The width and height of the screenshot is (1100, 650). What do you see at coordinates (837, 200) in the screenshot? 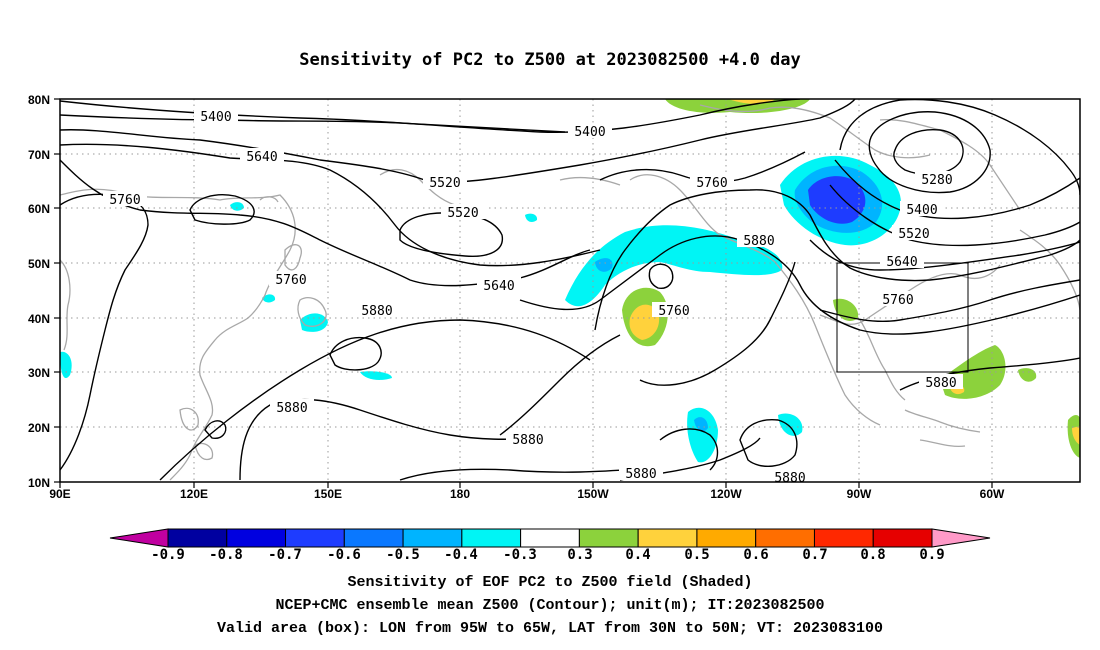
I see `shade-negative-canada-strong` at bounding box center [837, 200].